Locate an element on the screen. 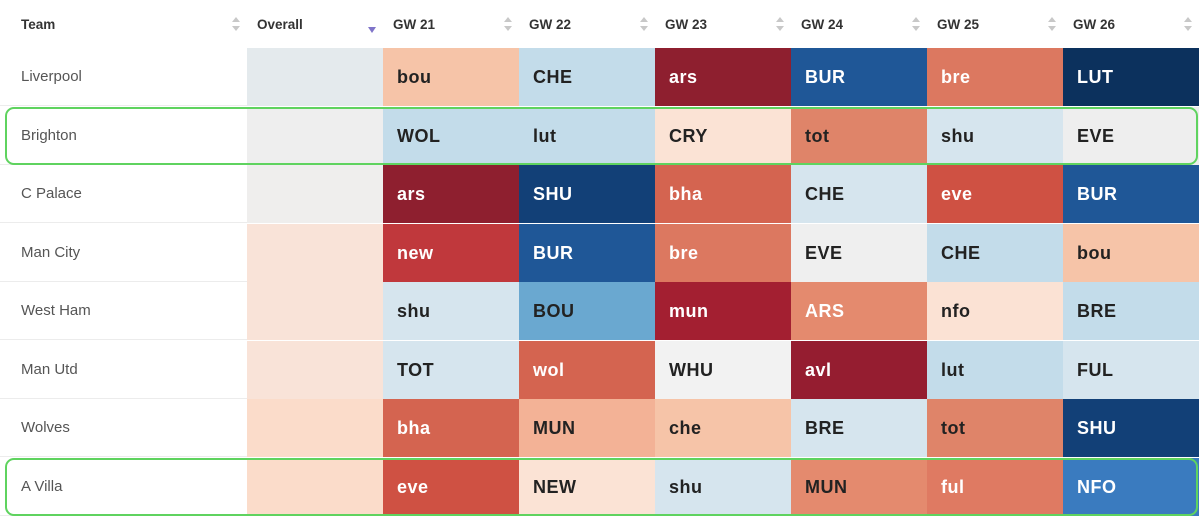  team-name: Wolves is located at coordinates (123, 428).